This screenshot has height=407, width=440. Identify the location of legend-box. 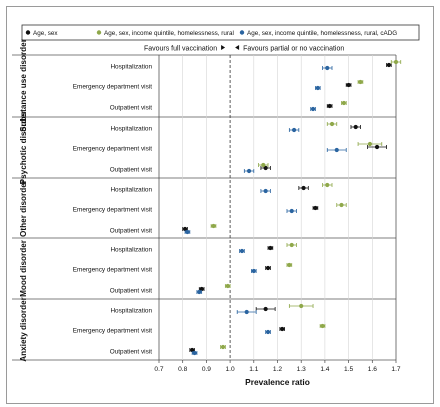
(220, 32).